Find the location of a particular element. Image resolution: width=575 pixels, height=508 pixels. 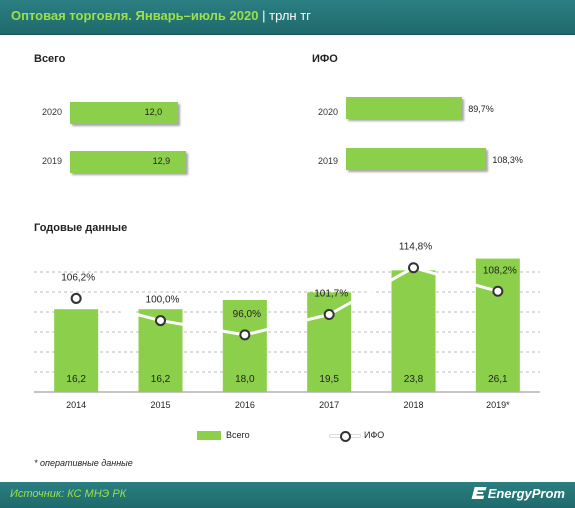

x-axis-ticks: 2014 2015 2016 2017 2018 2019* is located at coordinates (288, 405).